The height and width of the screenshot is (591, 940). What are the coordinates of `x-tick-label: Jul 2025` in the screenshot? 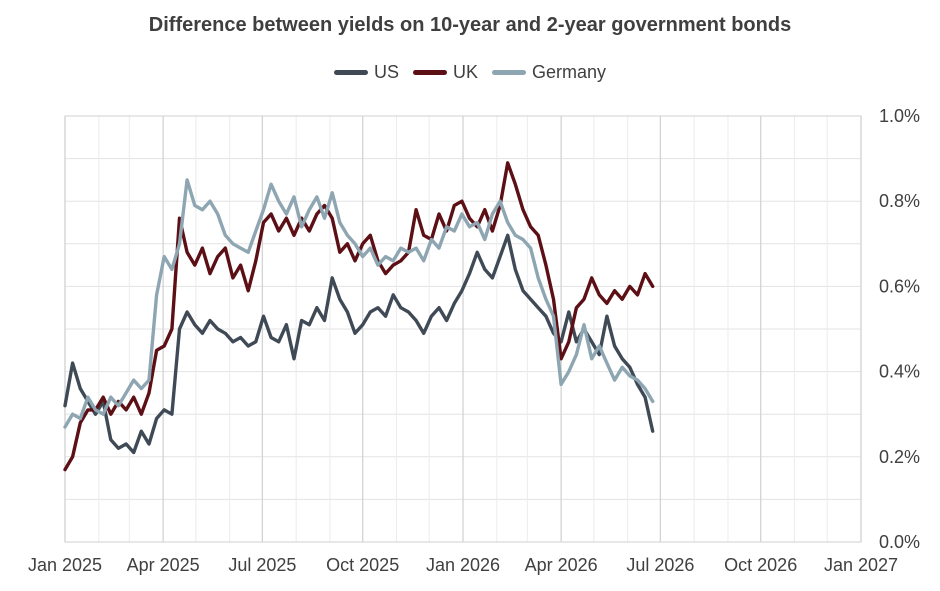 It's located at (262, 565).